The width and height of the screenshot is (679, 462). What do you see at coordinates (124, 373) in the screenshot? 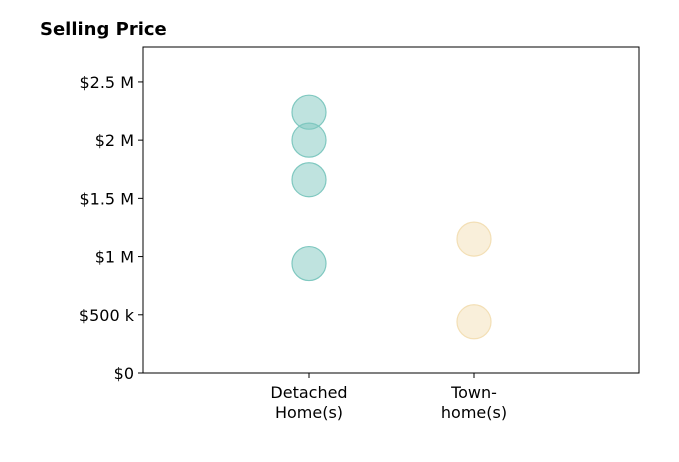
I see `y-tick-label: $0` at bounding box center [124, 373].